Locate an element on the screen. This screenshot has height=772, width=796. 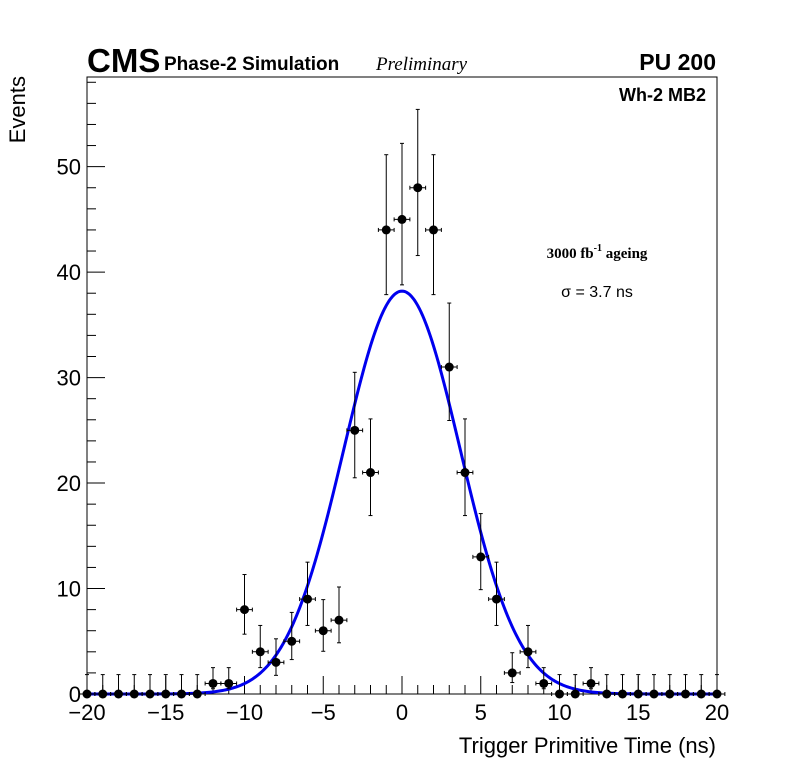
simulation-label: Phase-2 Simulation is located at coordinates (251, 64).